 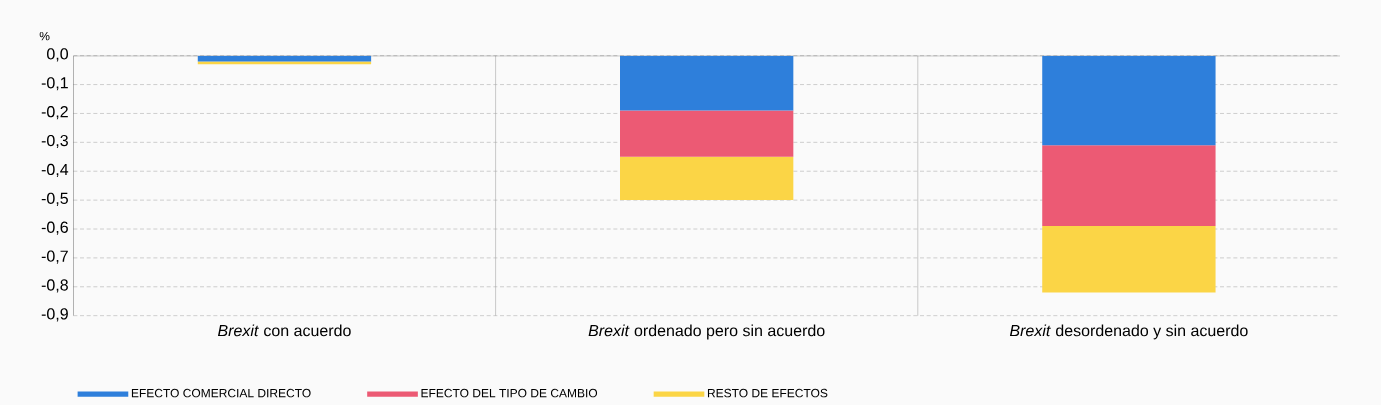 What do you see at coordinates (509, 393) in the screenshot?
I see `legend-label: EFECTO DEL TIPO DE CAMBIO` at bounding box center [509, 393].